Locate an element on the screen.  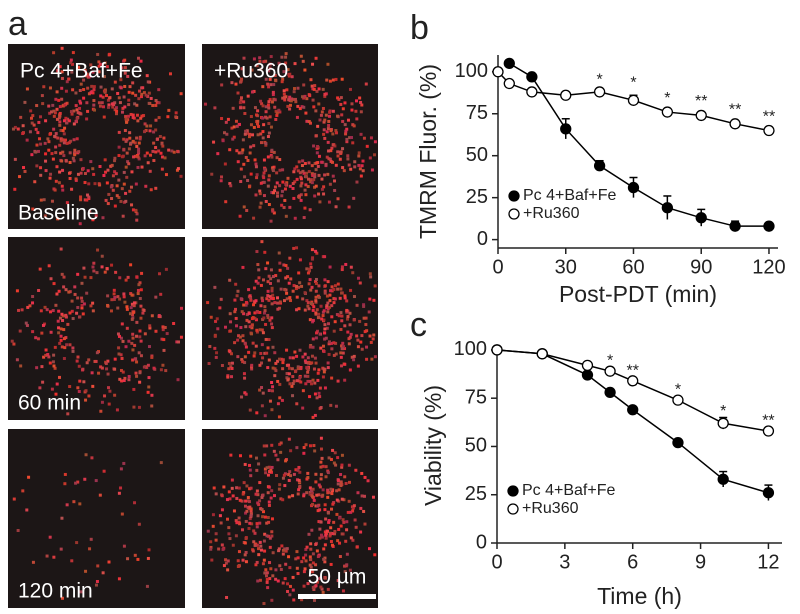
scale-bar is located at coordinates (337, 596).